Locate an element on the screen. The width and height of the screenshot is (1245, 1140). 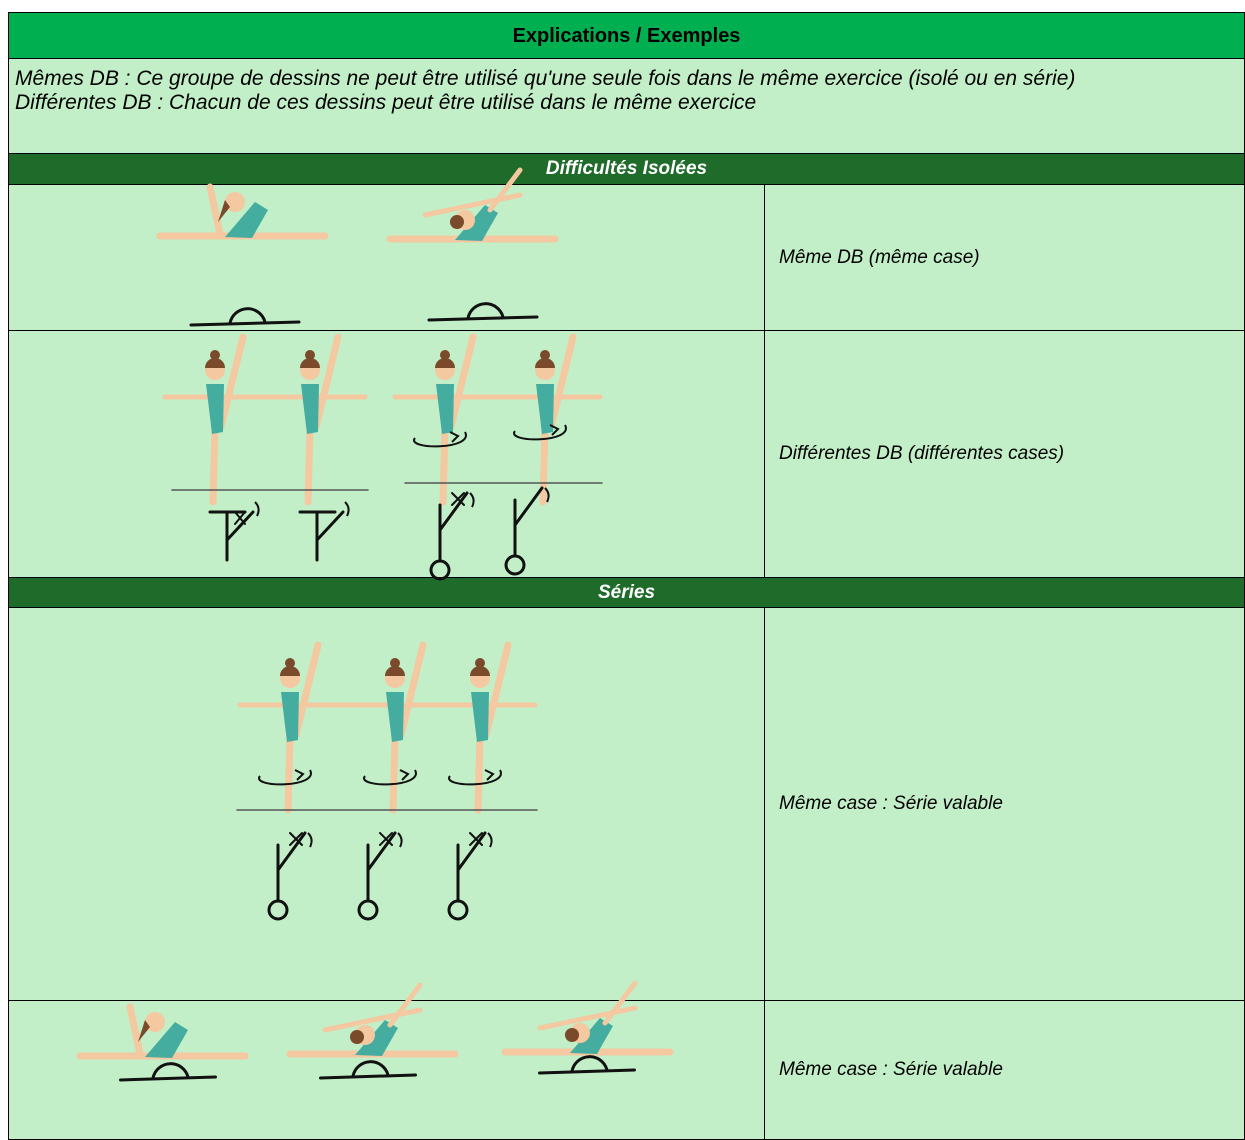
table-header: Explications / Exemples is located at coordinates (626, 35).